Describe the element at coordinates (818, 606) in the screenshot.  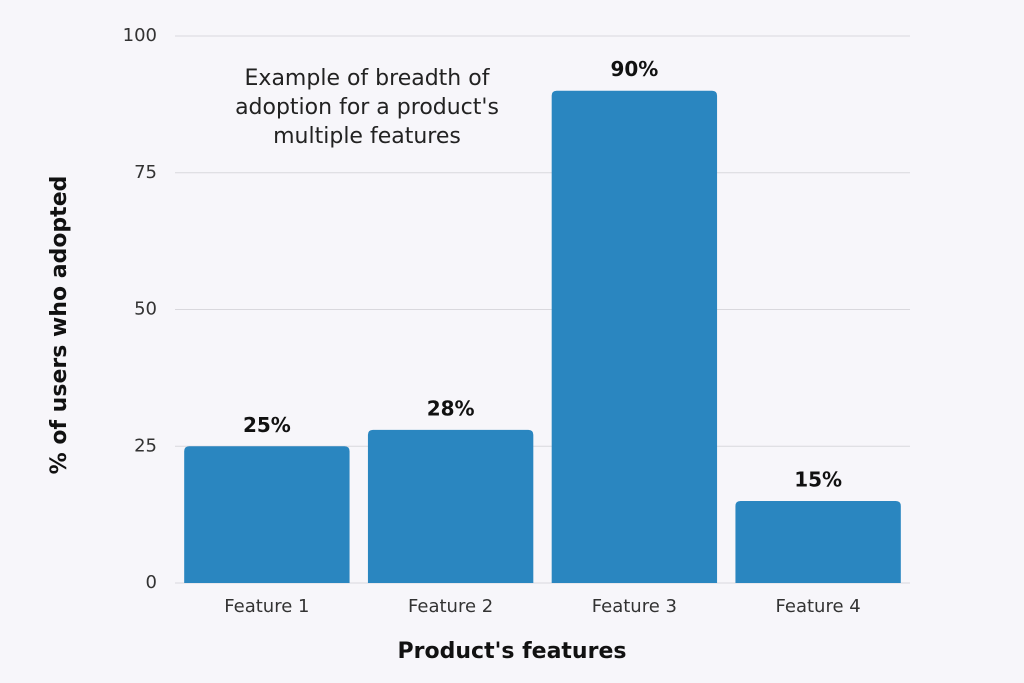
I see `x-tick-label: Feature 4` at that location.